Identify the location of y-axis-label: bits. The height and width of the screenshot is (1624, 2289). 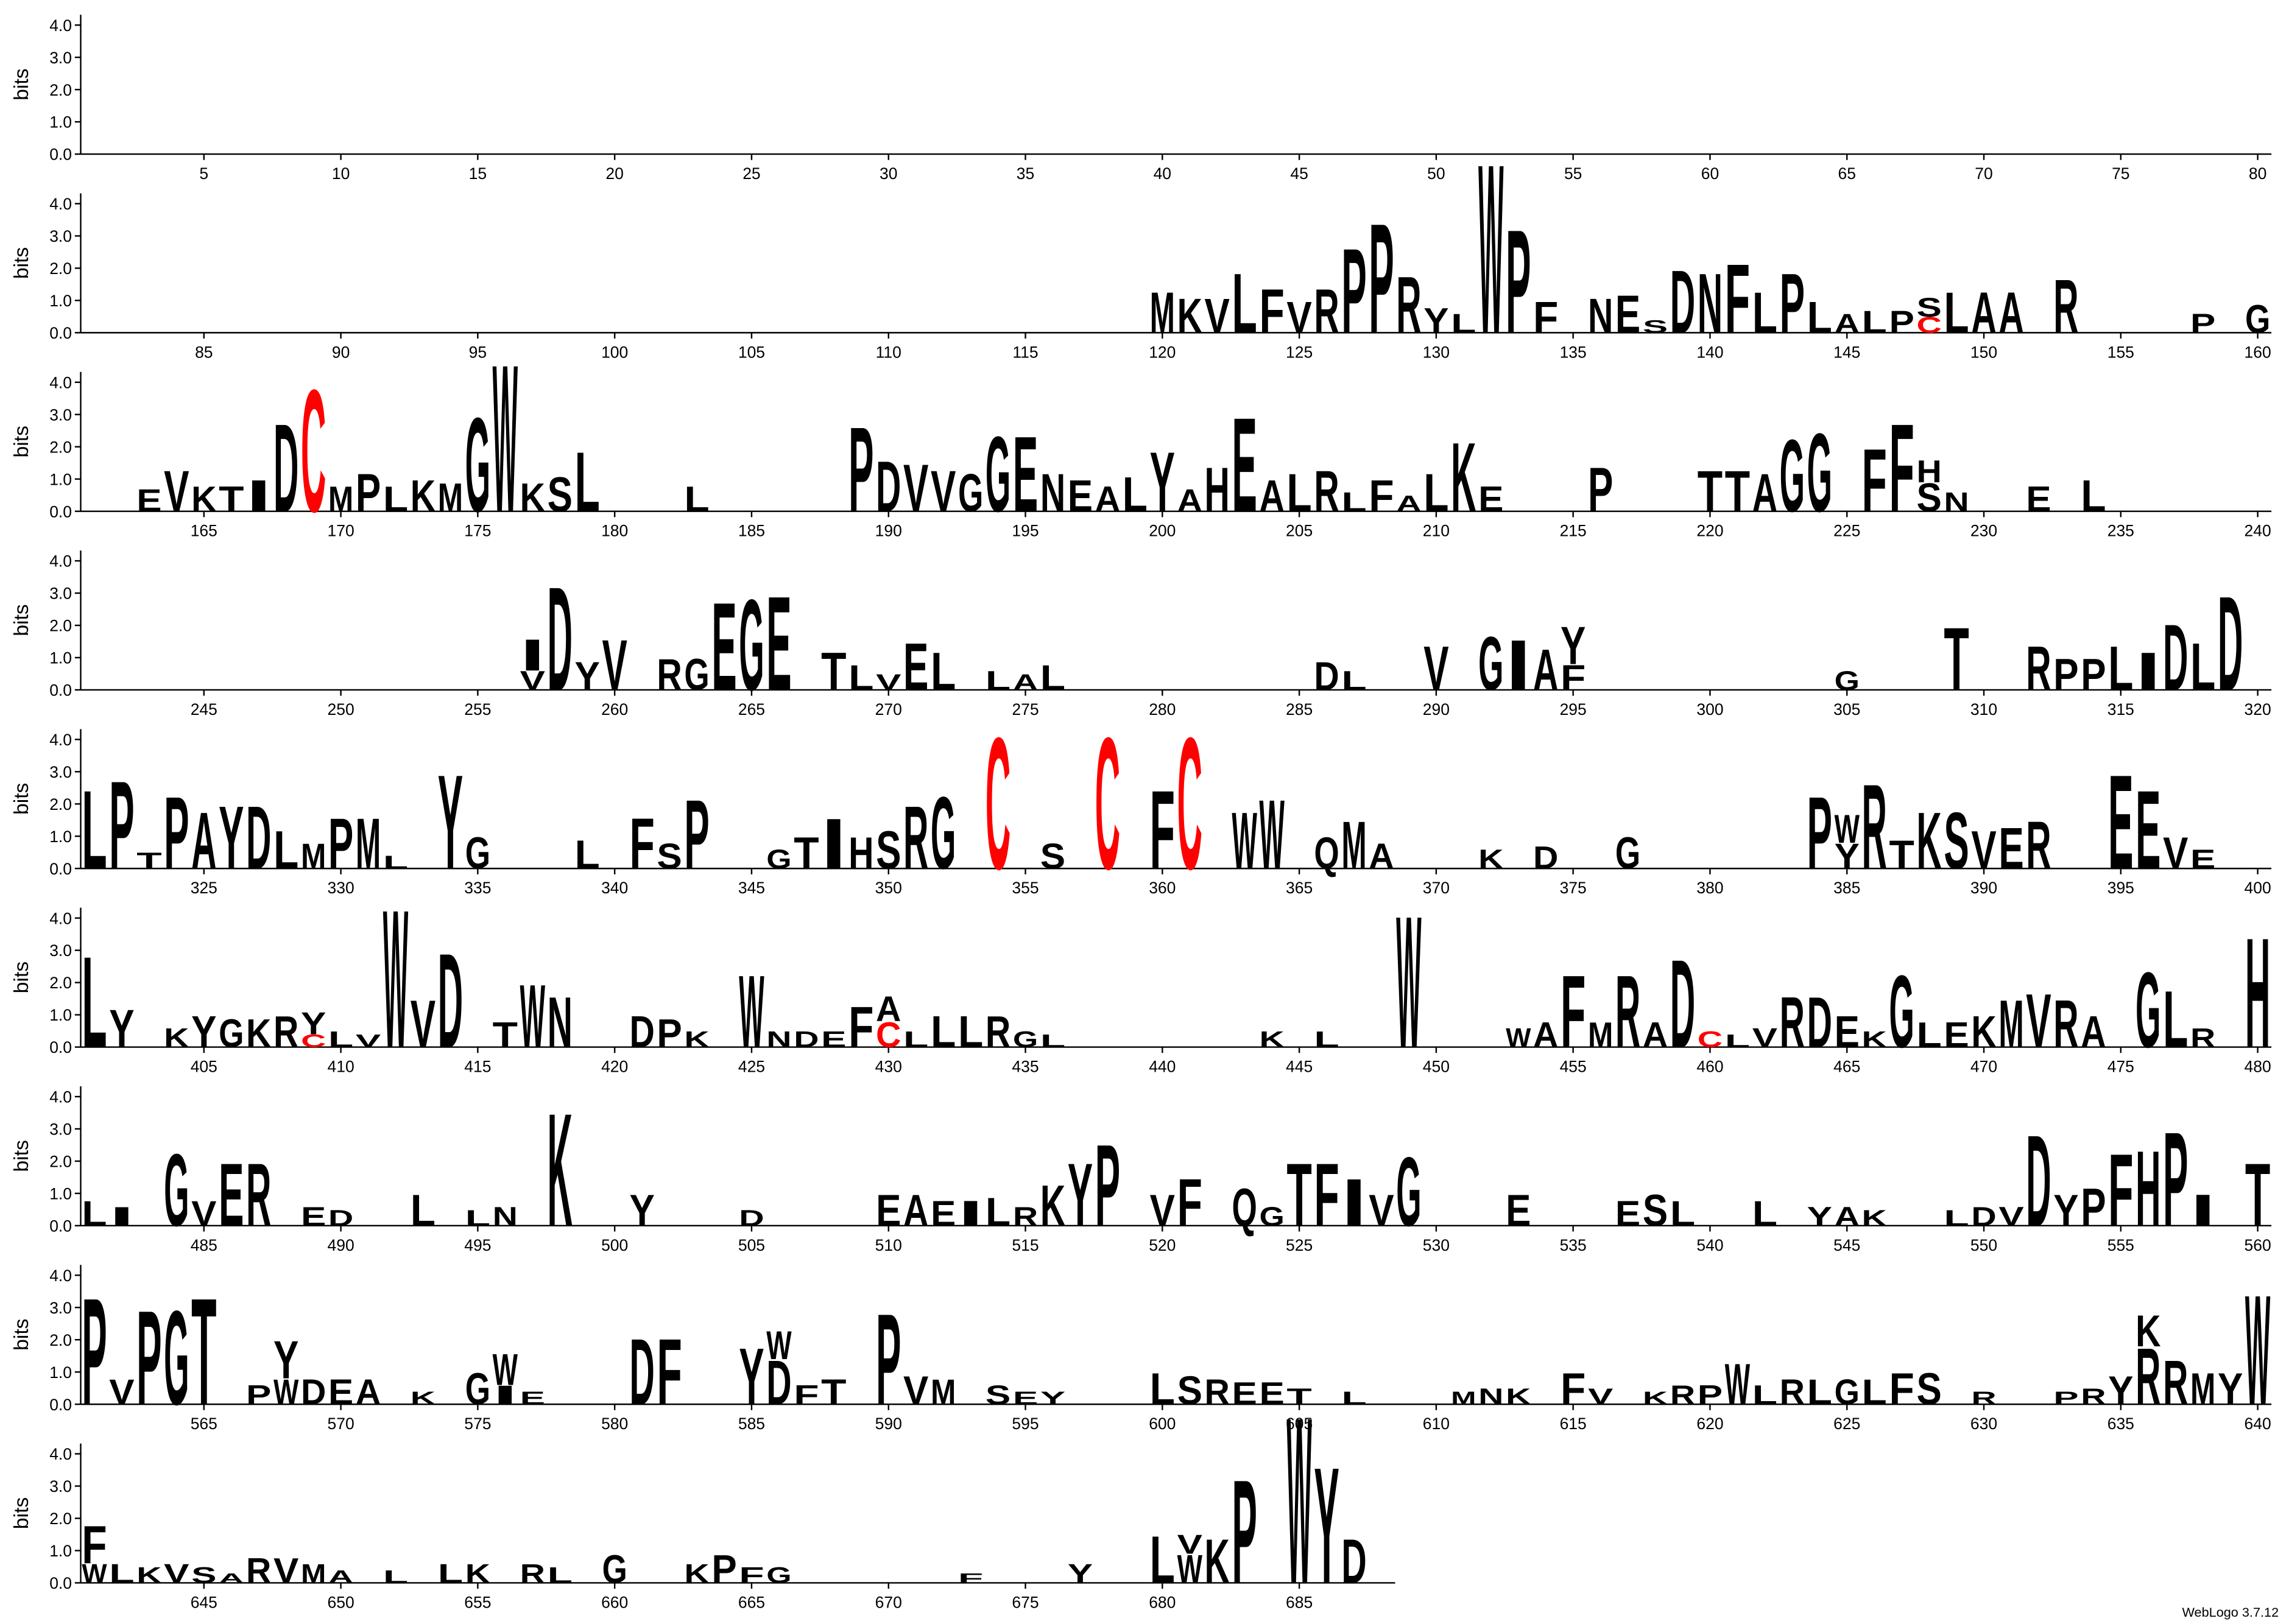
(21, 1513).